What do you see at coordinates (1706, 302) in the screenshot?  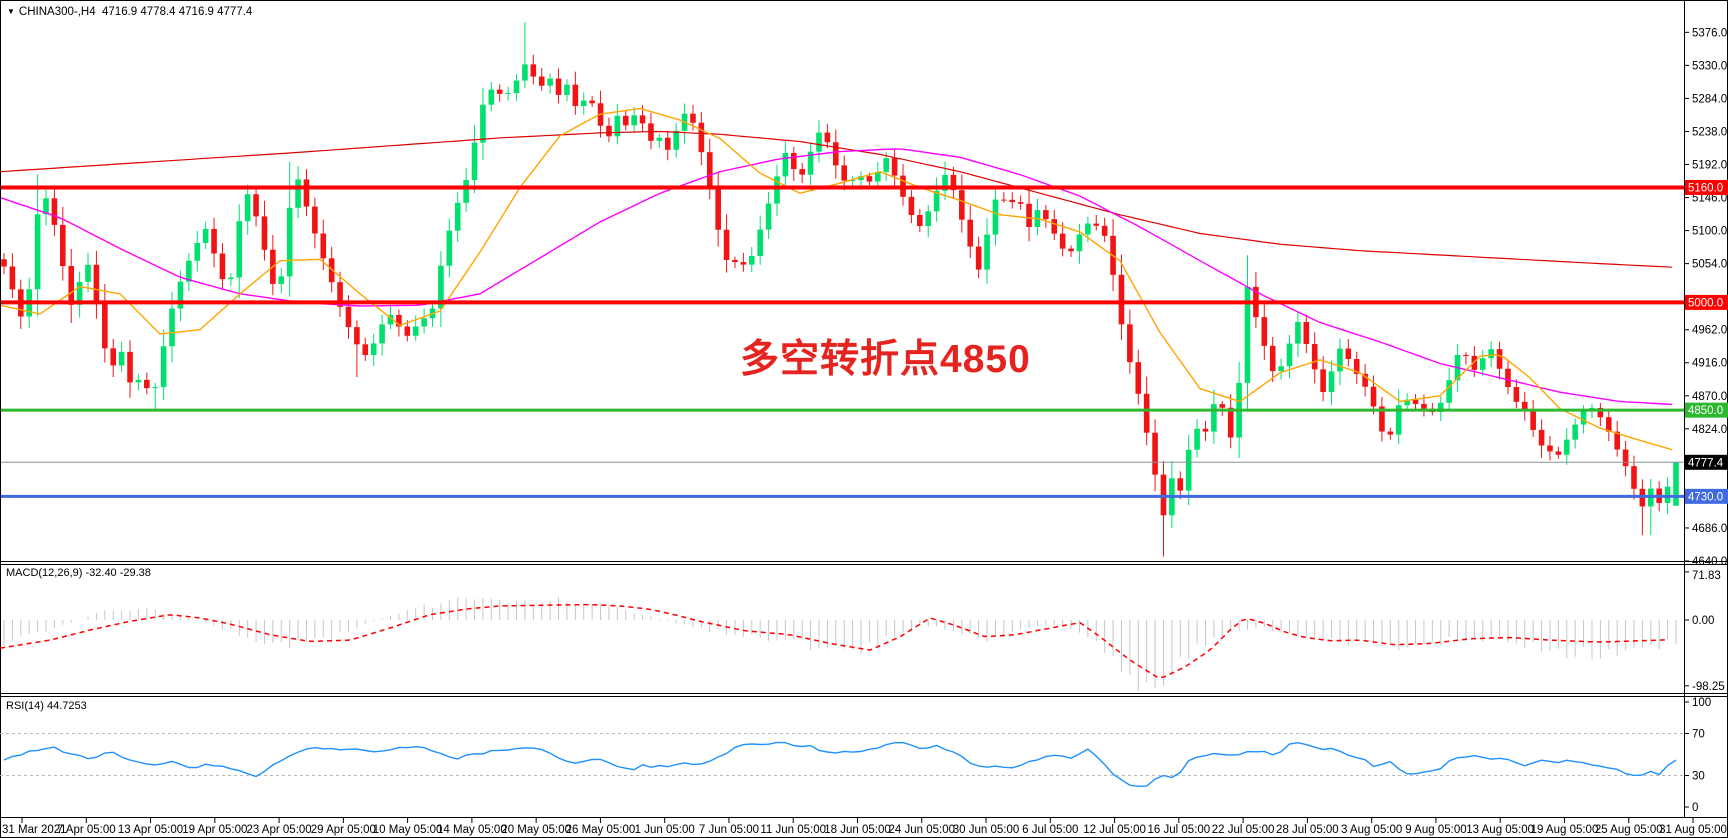 I see `price-badge-5000.0: 5000.0` at bounding box center [1706, 302].